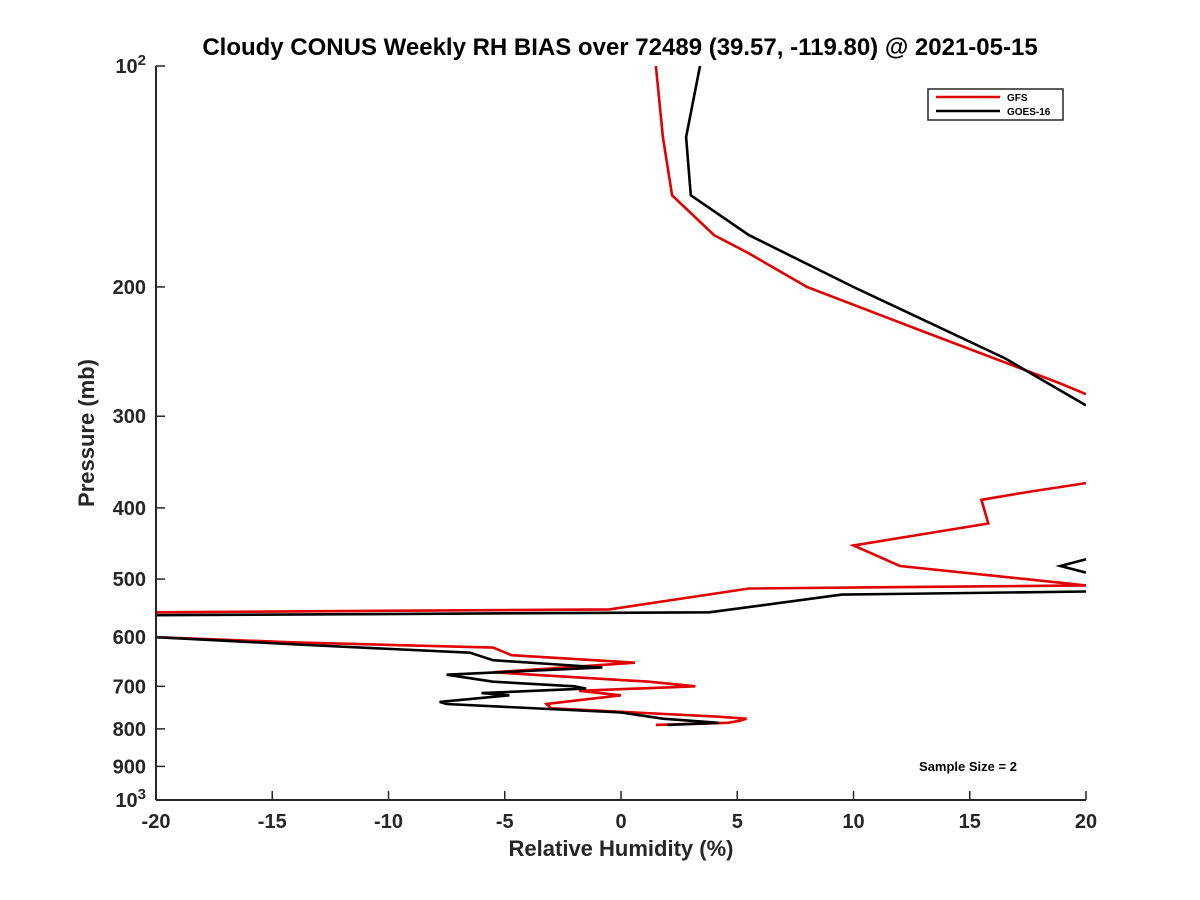 The height and width of the screenshot is (900, 1200). I want to click on y-tick-label: 400, so click(129, 509).